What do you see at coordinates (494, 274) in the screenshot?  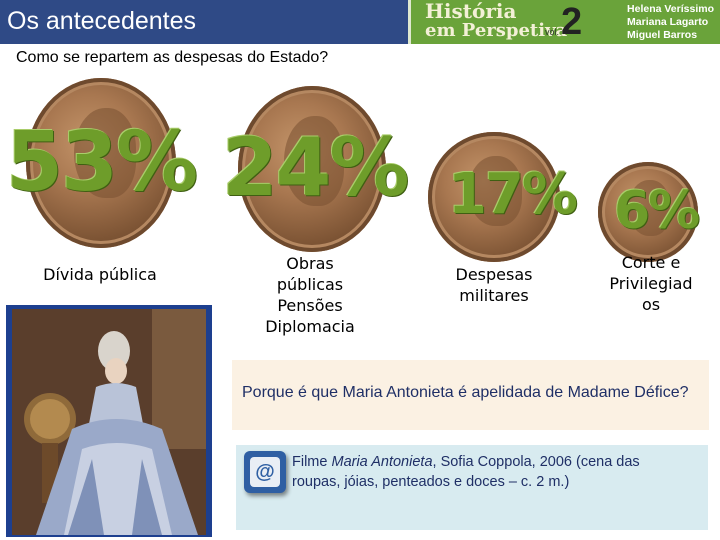 I see `expense-label-line: Despesas` at bounding box center [494, 274].